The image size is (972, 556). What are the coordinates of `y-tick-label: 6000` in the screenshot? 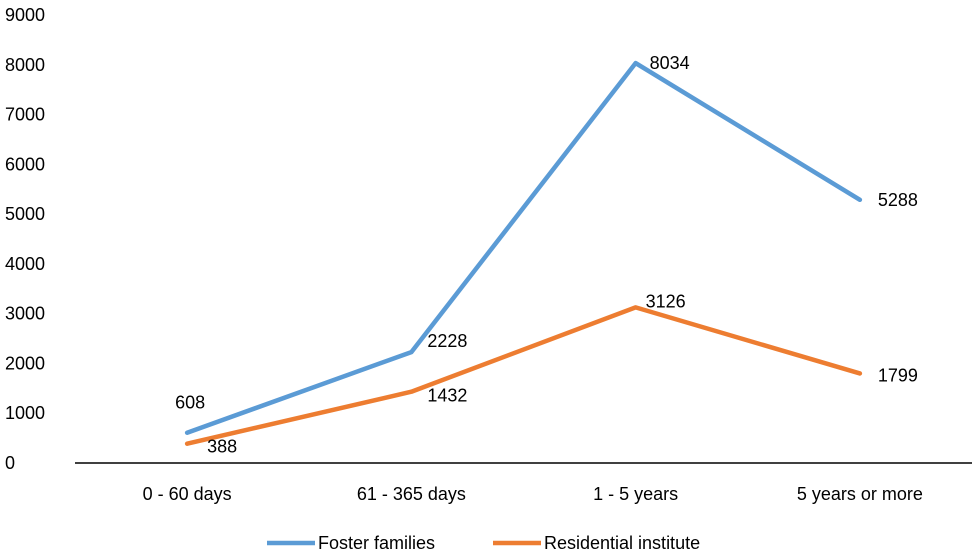 It's located at (25, 164).